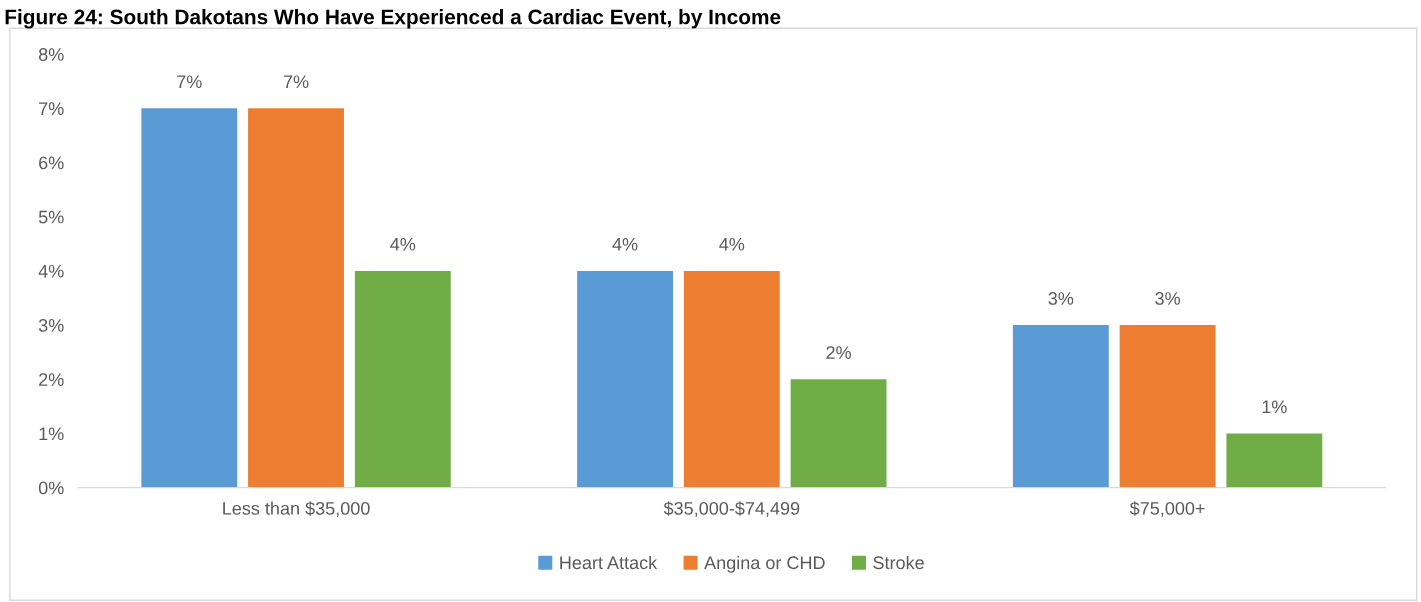  Describe the element at coordinates (51, 271) in the screenshot. I see `y-tick-label: 4%` at that location.